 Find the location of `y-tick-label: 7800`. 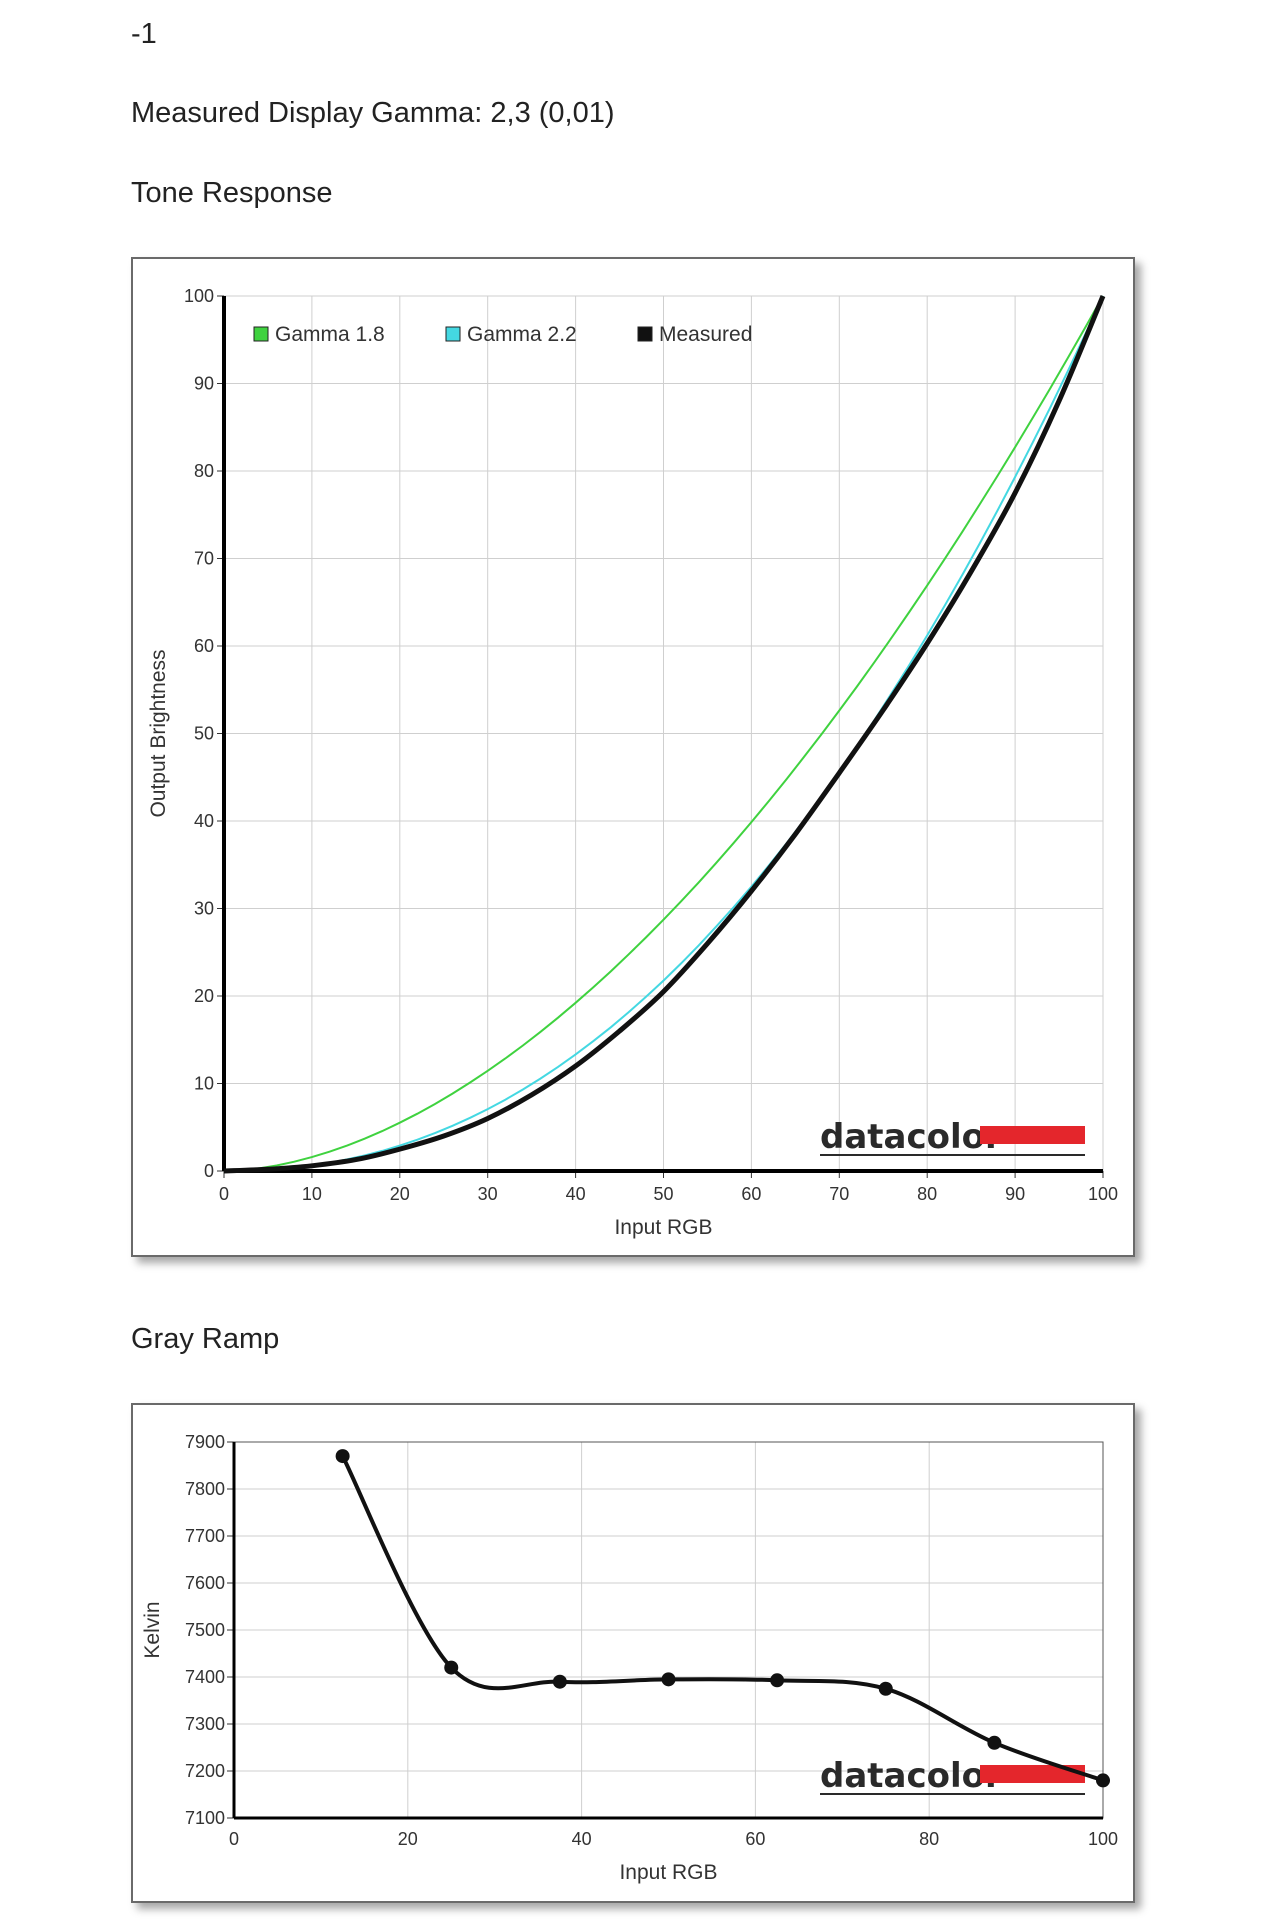

y-tick-label: 7800 is located at coordinates (205, 1489).